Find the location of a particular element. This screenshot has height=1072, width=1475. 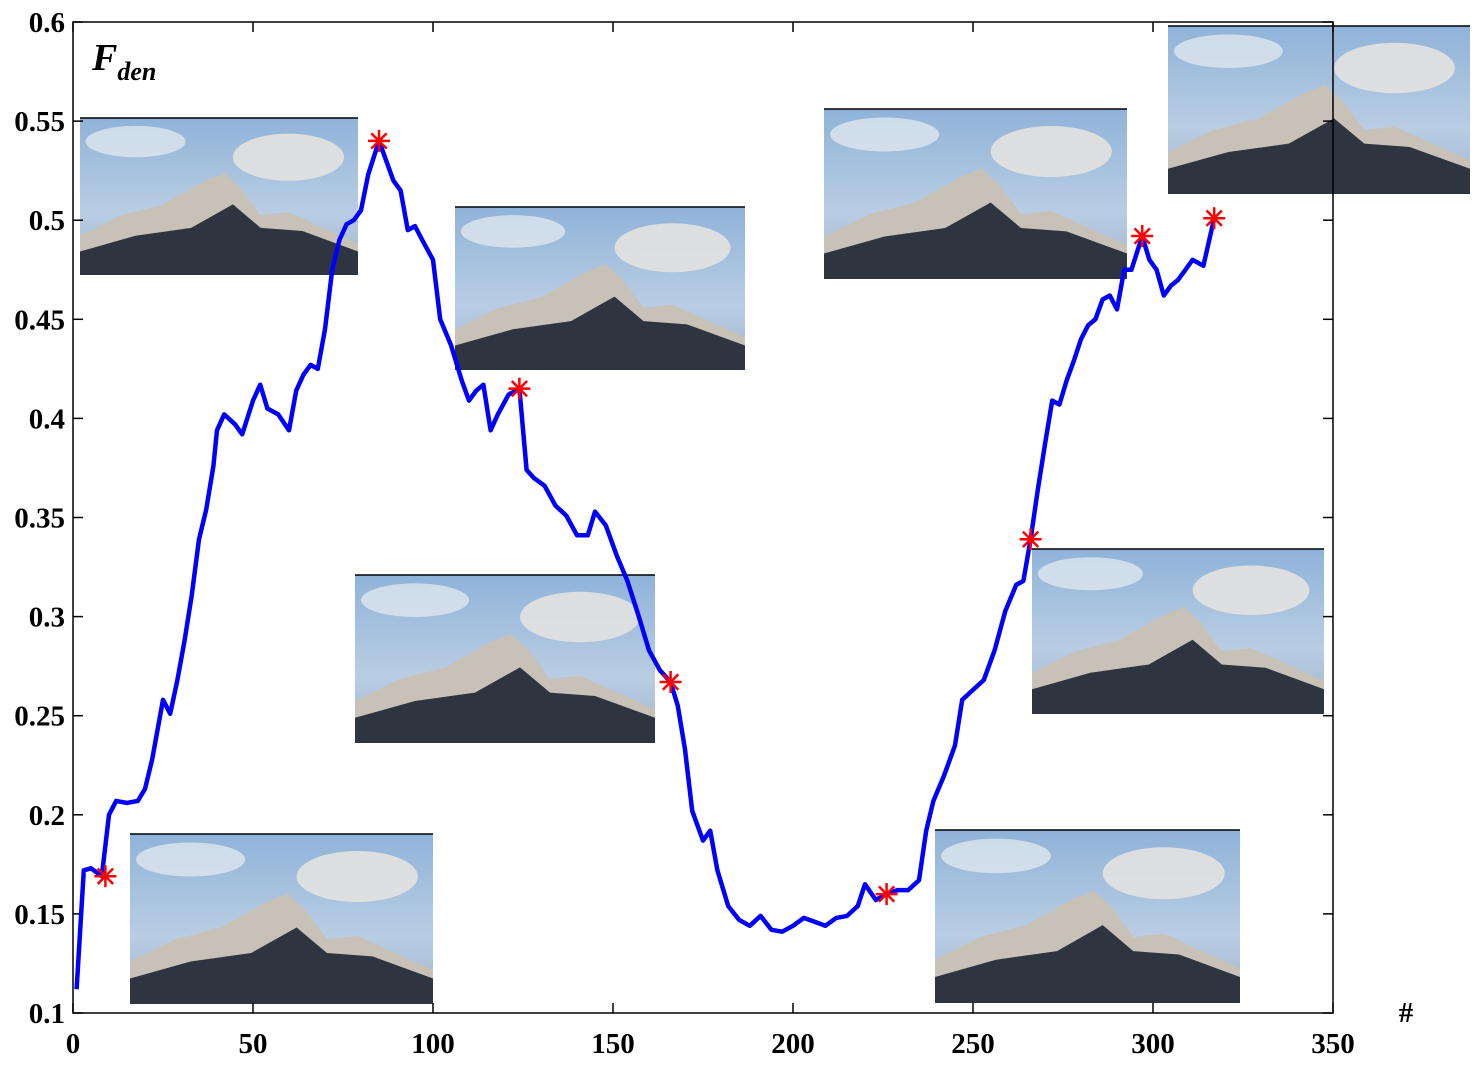

x-tick-label: 250 is located at coordinates (973, 1044).